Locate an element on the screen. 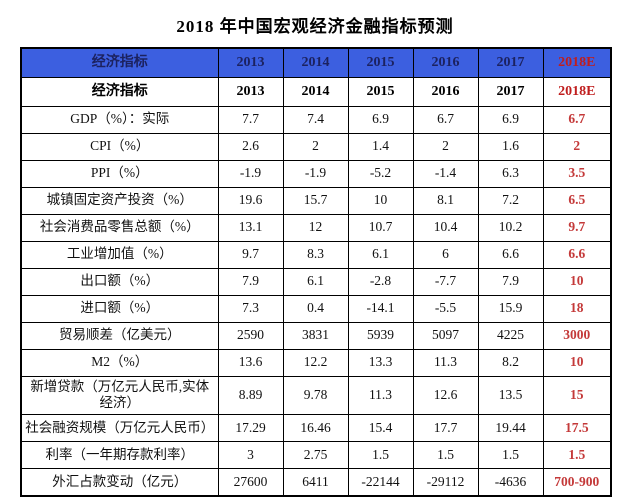 The image size is (630, 497). table-row: 贸易顺差（亿美元） 2590 3831 5939 5097 4225 3000 is located at coordinates (316, 335).